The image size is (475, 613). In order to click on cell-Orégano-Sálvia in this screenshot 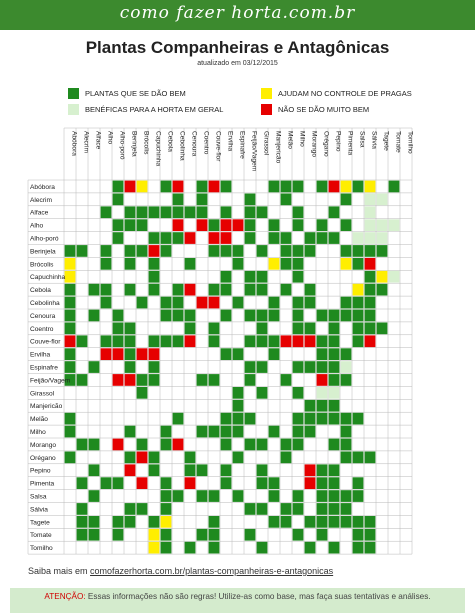, I will do `click(370, 457)`.